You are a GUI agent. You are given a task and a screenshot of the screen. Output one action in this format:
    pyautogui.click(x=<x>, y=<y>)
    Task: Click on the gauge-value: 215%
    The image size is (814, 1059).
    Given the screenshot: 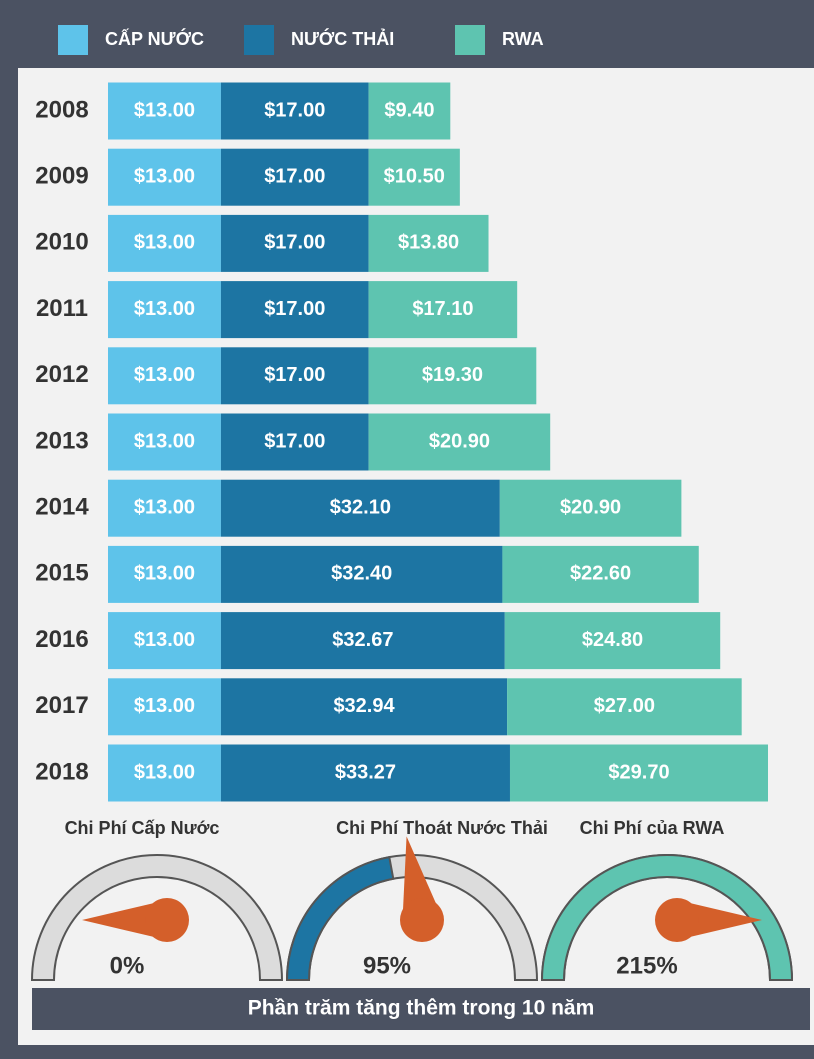 What is the action you would take?
    pyautogui.click(x=646, y=965)
    